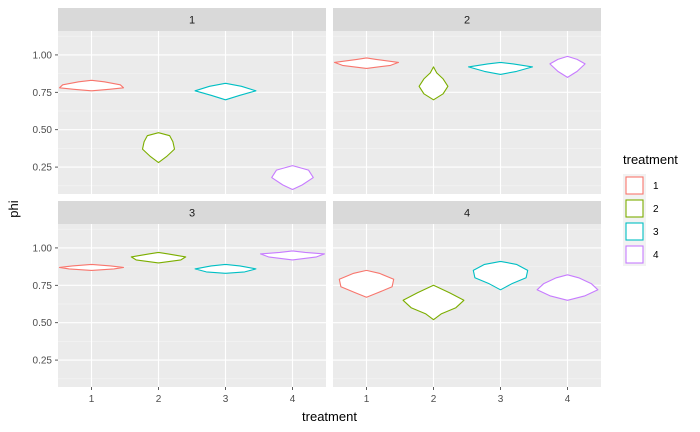  I want to click on legend-label: 3, so click(656, 232).